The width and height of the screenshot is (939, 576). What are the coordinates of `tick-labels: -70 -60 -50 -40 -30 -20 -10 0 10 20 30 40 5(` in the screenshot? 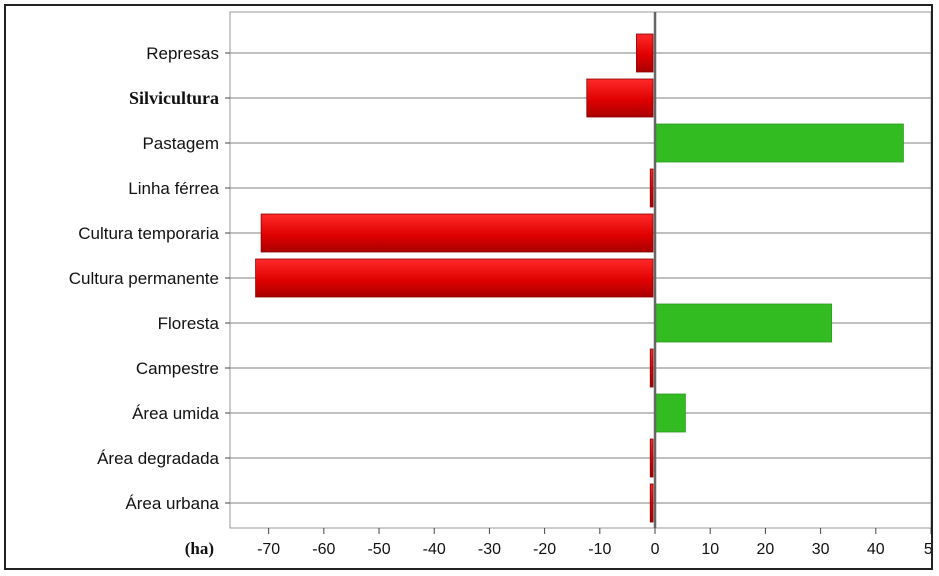 It's located at (594, 549).